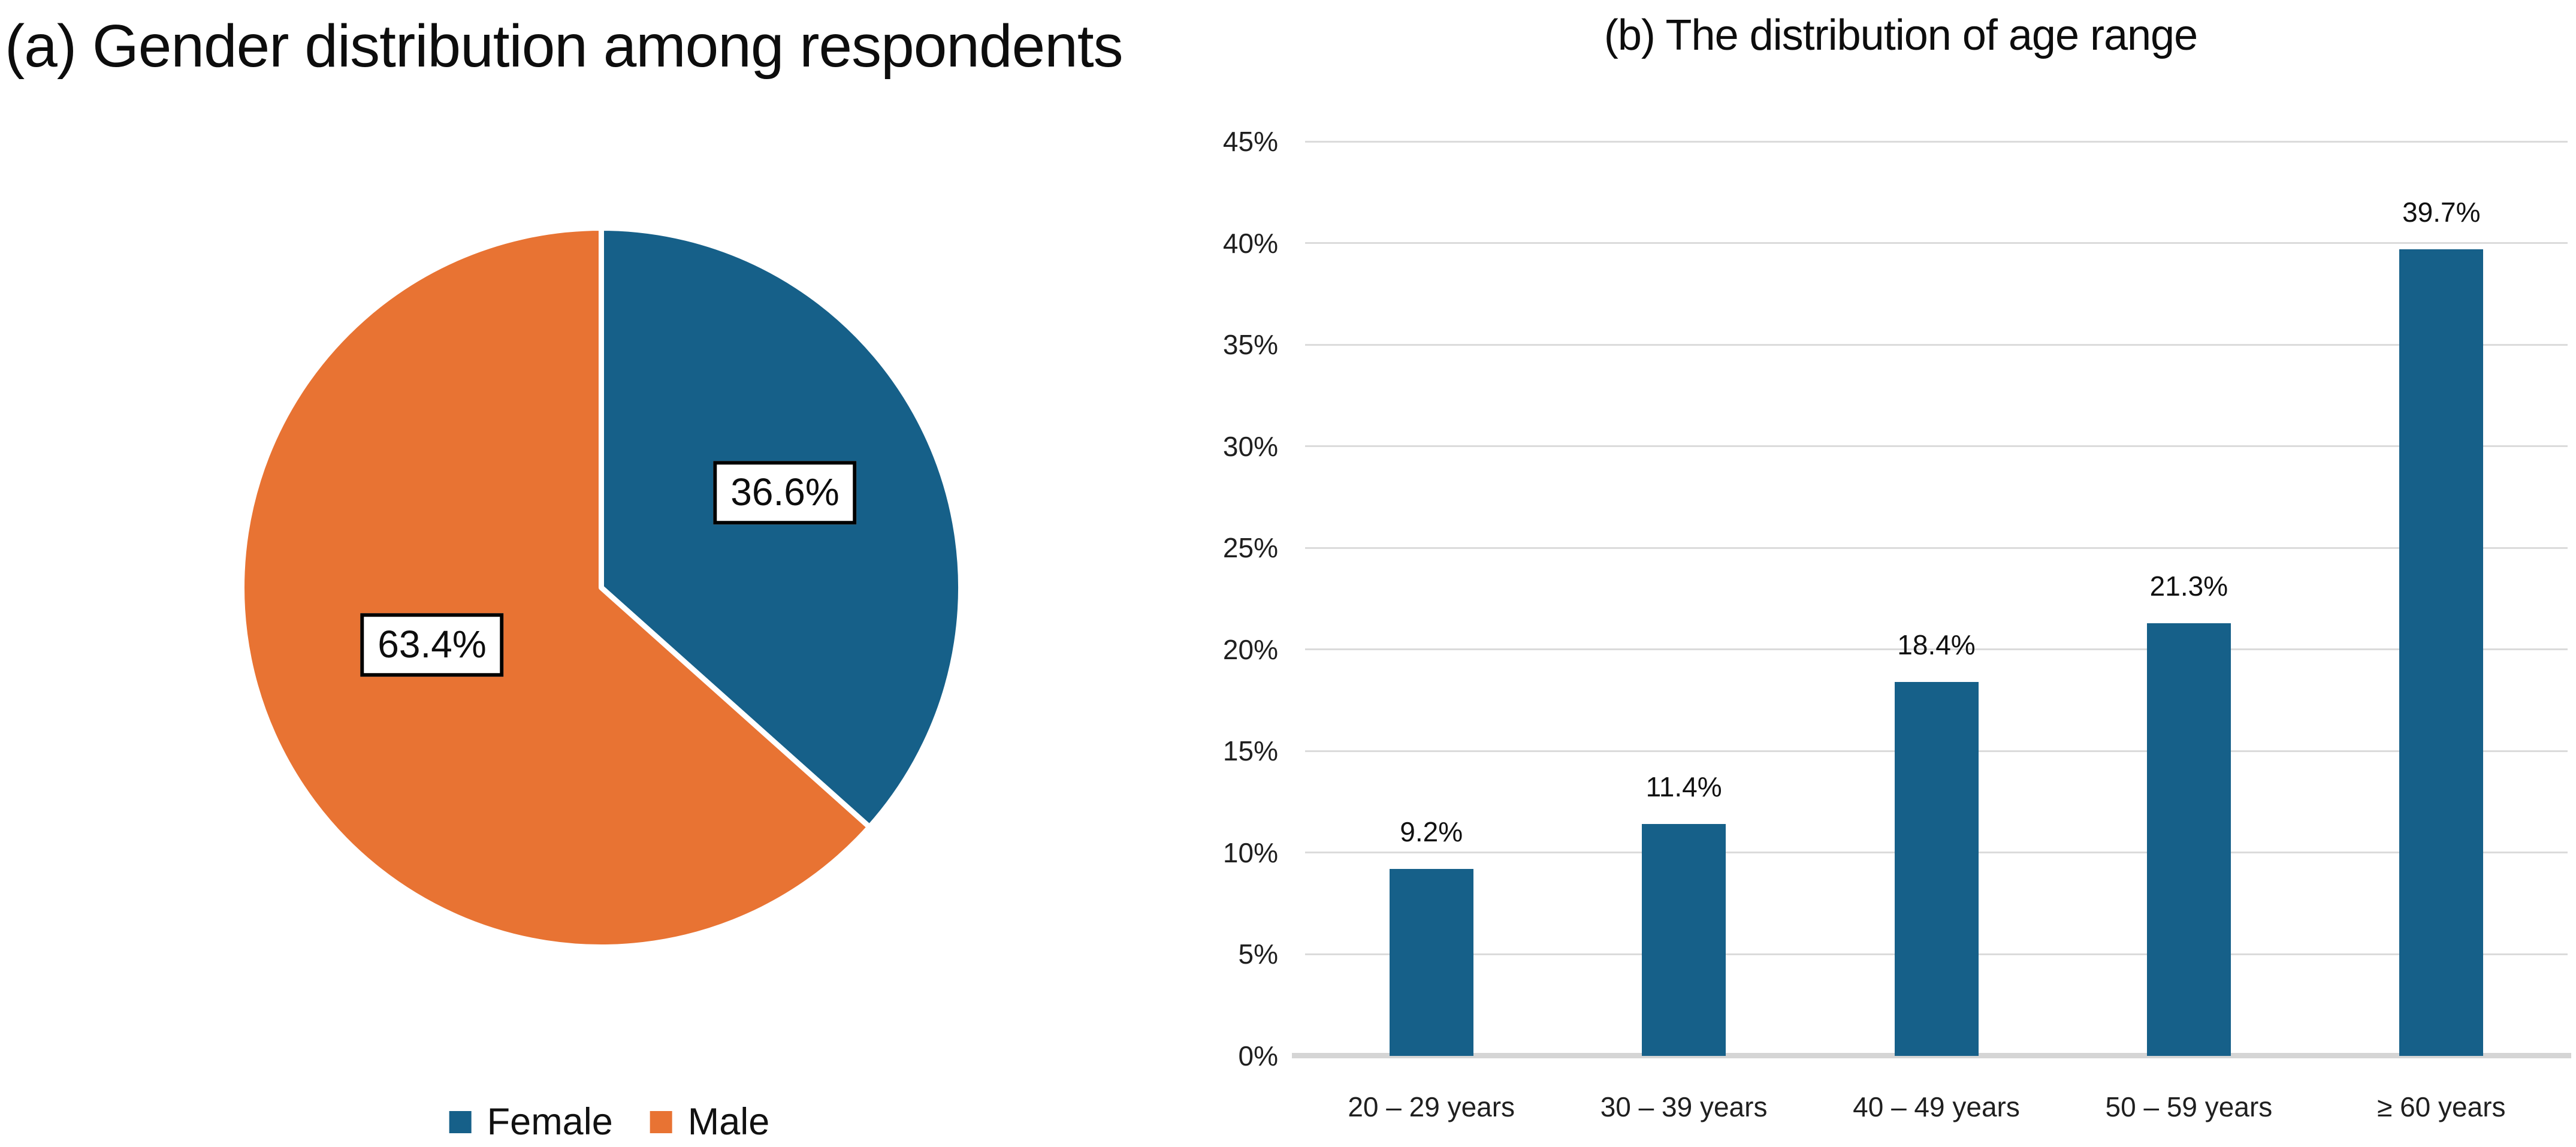 This screenshot has height=1147, width=2576. What do you see at coordinates (432, 645) in the screenshot?
I see `pie-value-label-male: 63.4%` at bounding box center [432, 645].